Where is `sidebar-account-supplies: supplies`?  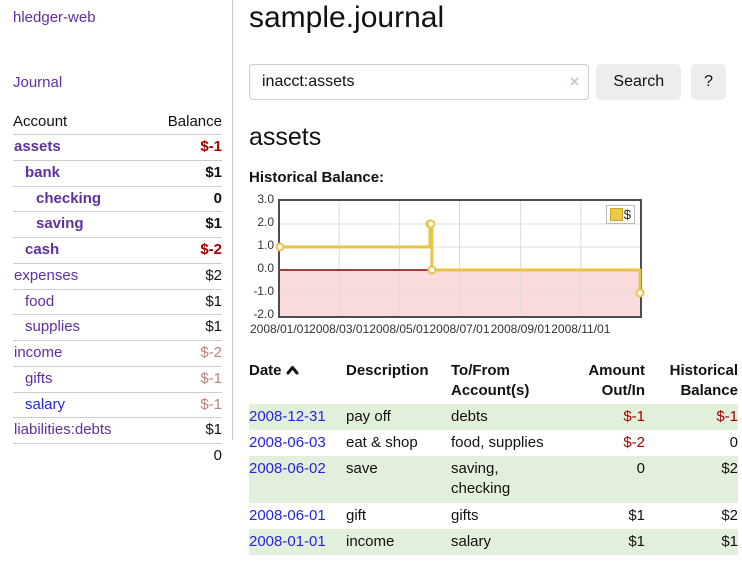
sidebar-account-supplies: supplies is located at coordinates (53, 327).